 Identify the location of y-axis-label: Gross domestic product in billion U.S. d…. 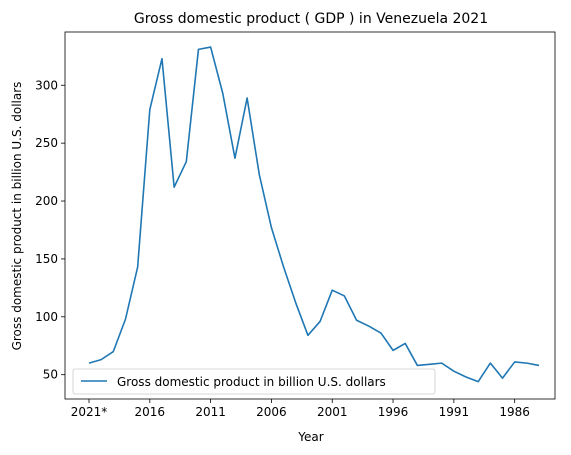
(17, 216).